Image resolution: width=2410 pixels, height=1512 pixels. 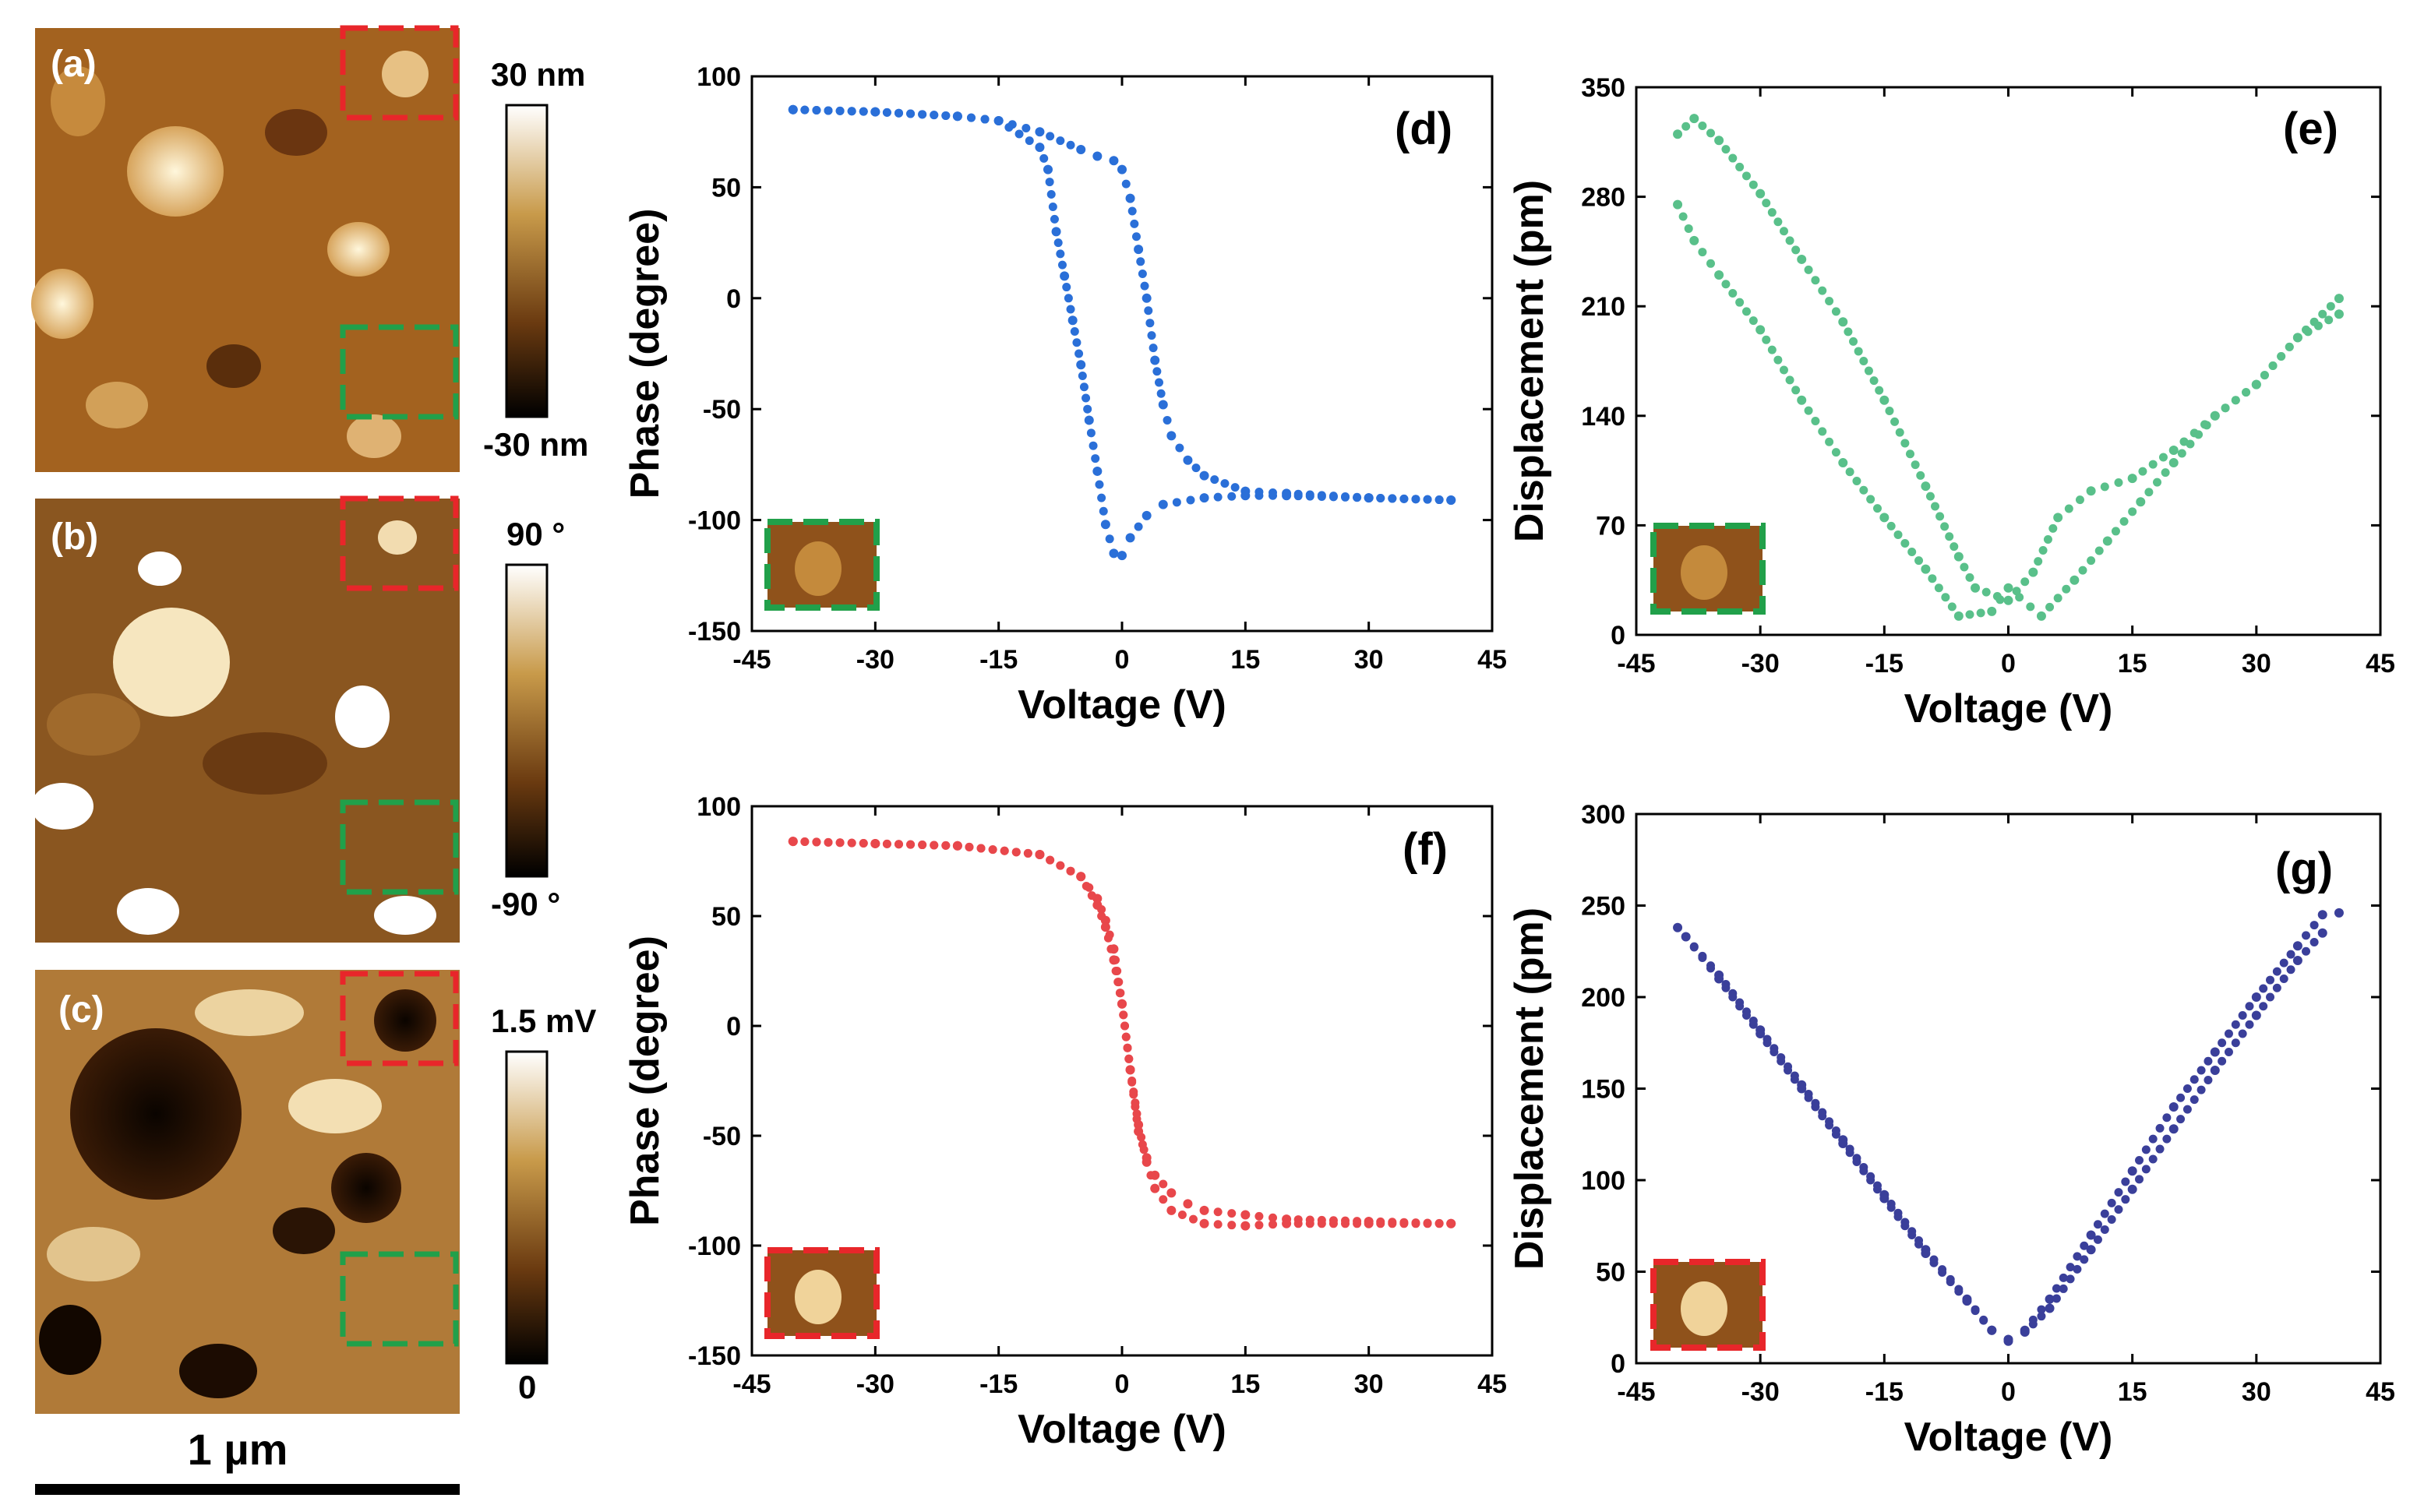 I want to click on colorbar-b-max: 90 °, so click(x=535, y=534).